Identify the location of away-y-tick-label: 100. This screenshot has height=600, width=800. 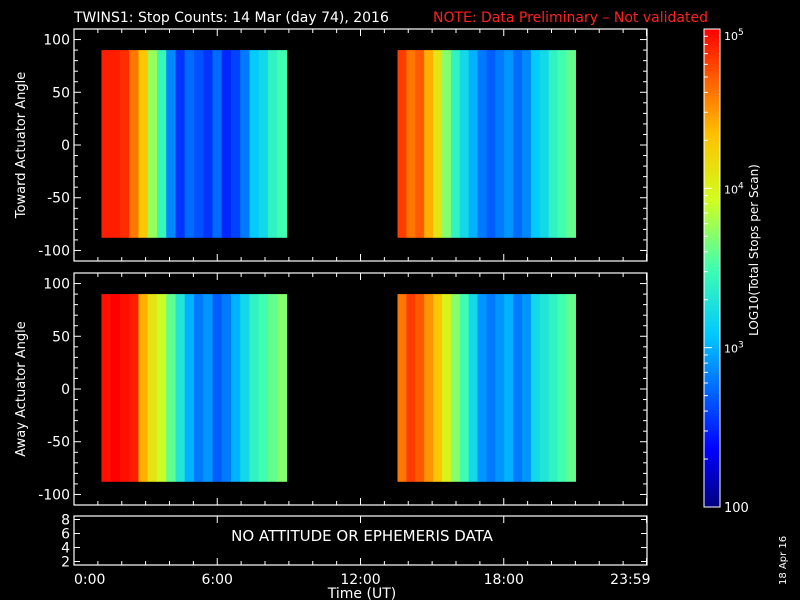
(56, 285).